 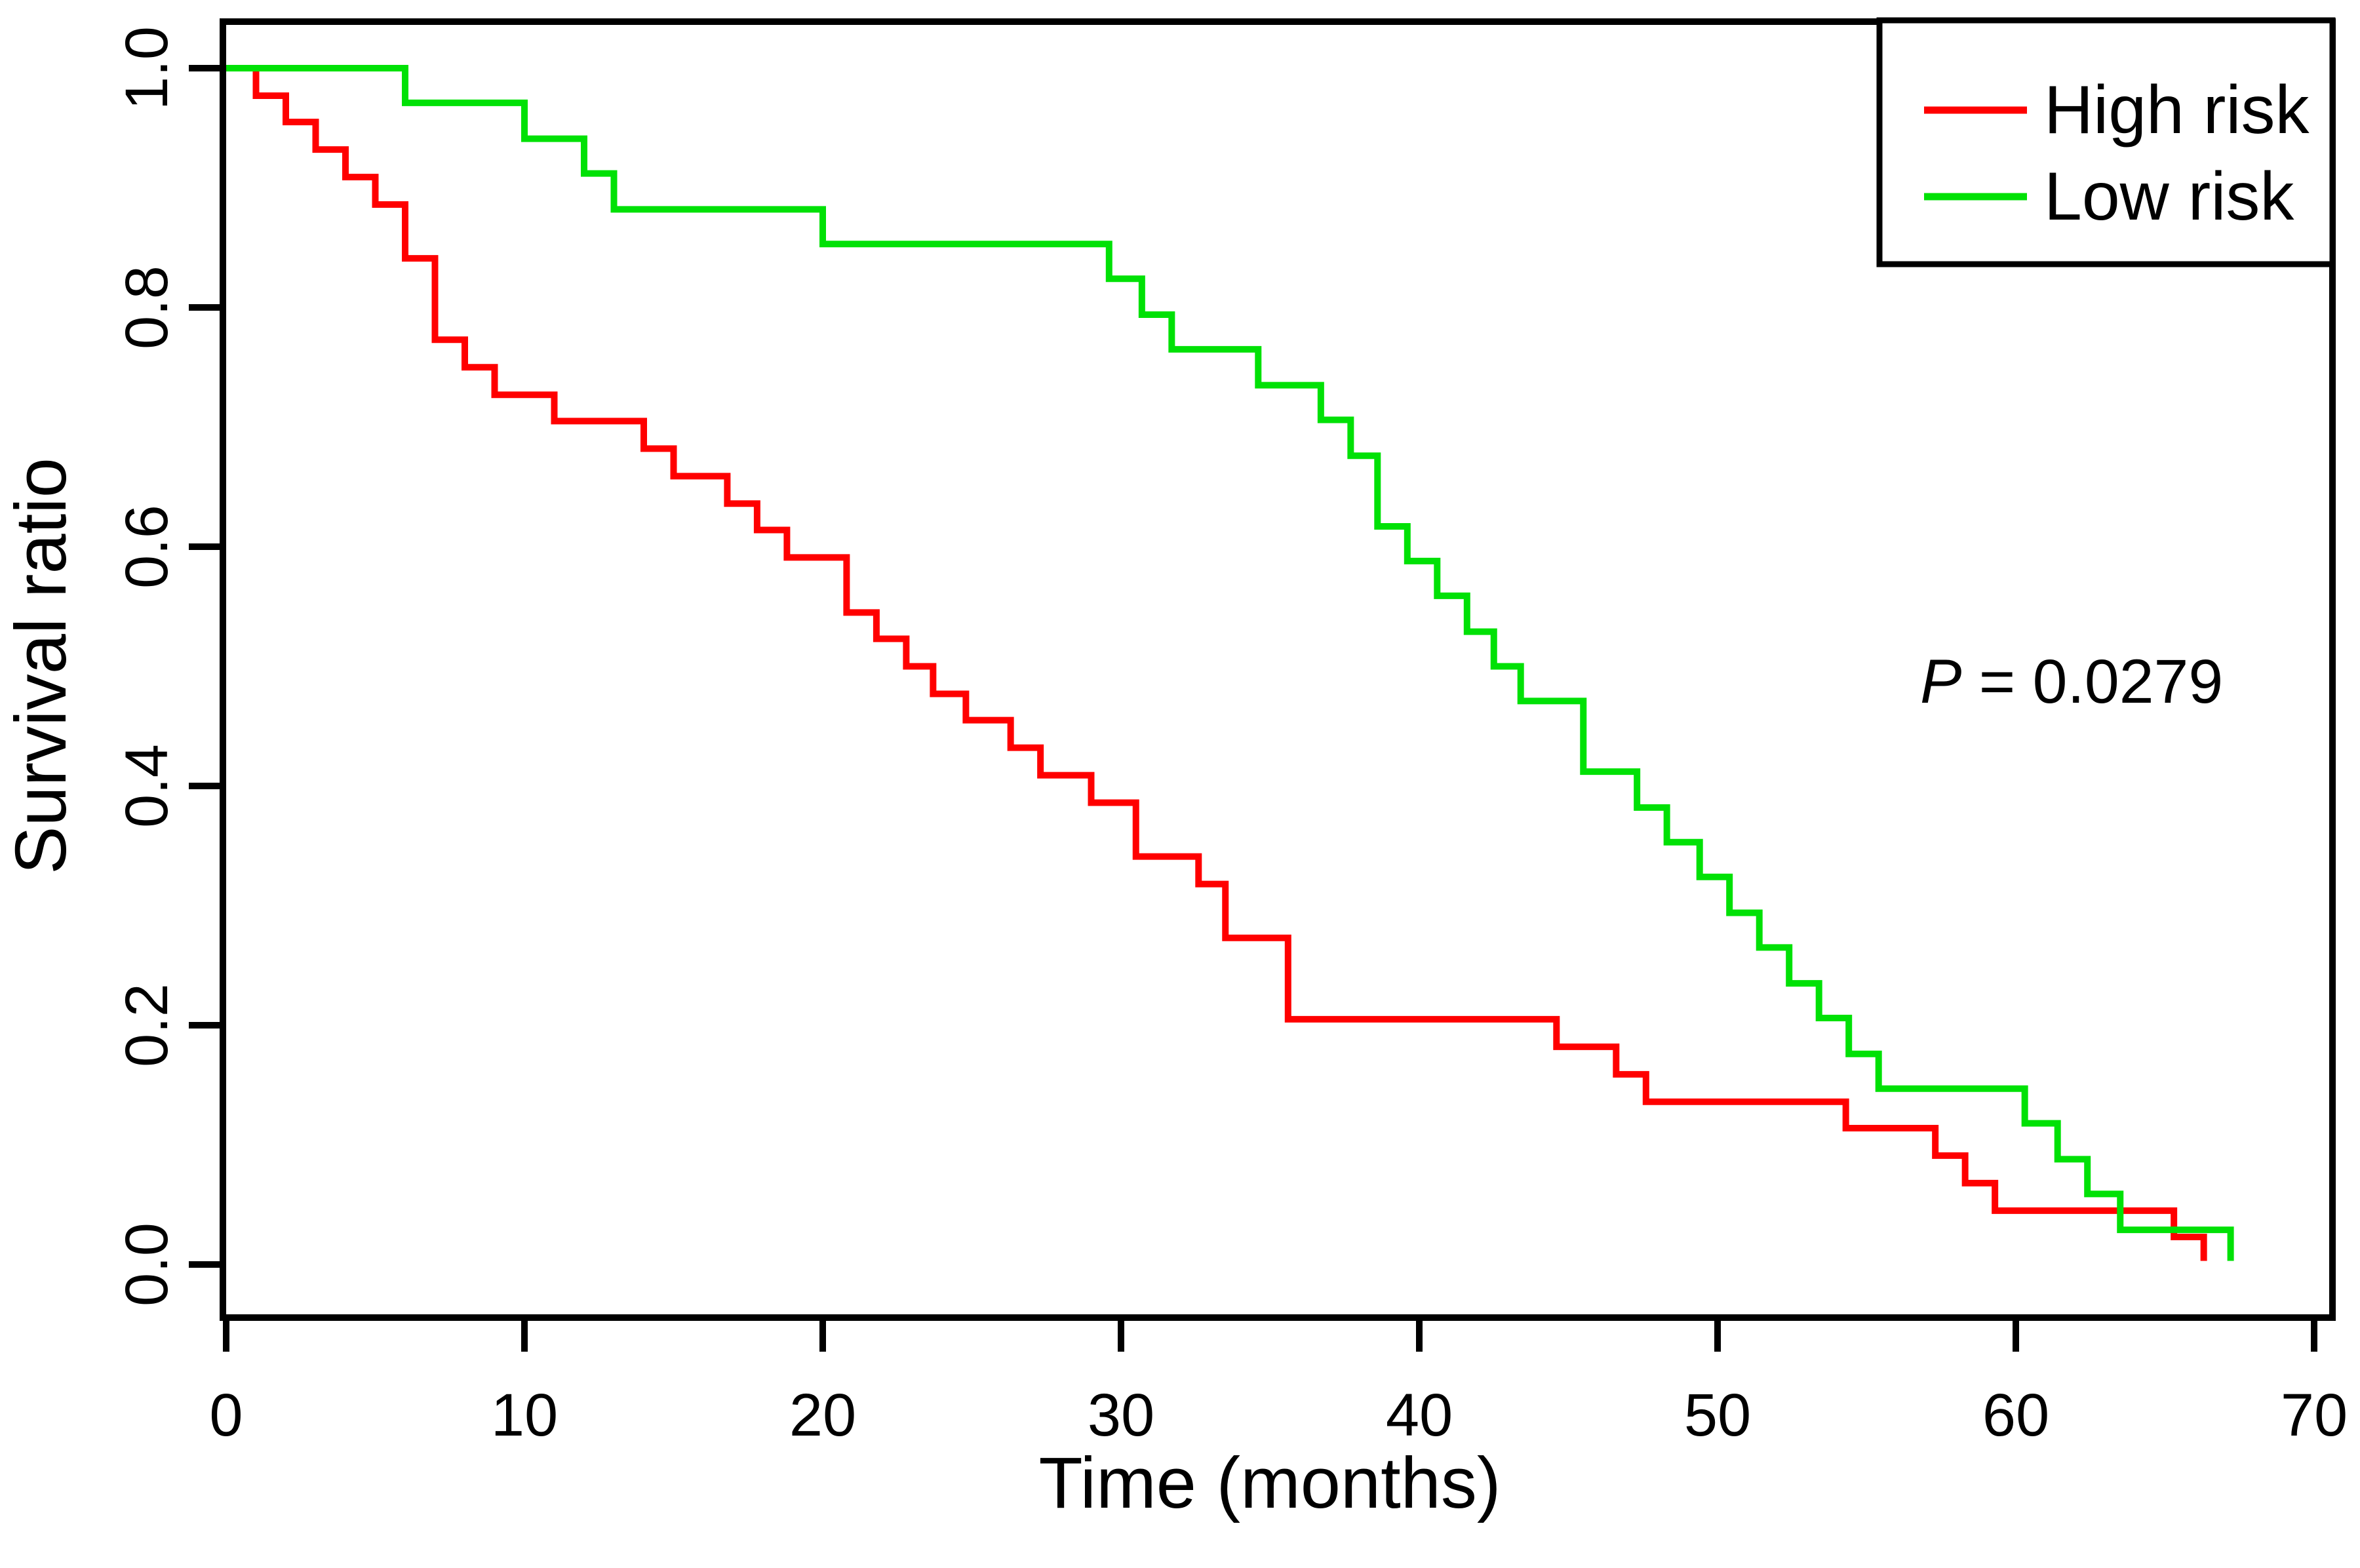 I want to click on legend: High risk Low risk, so click(x=2106, y=142).